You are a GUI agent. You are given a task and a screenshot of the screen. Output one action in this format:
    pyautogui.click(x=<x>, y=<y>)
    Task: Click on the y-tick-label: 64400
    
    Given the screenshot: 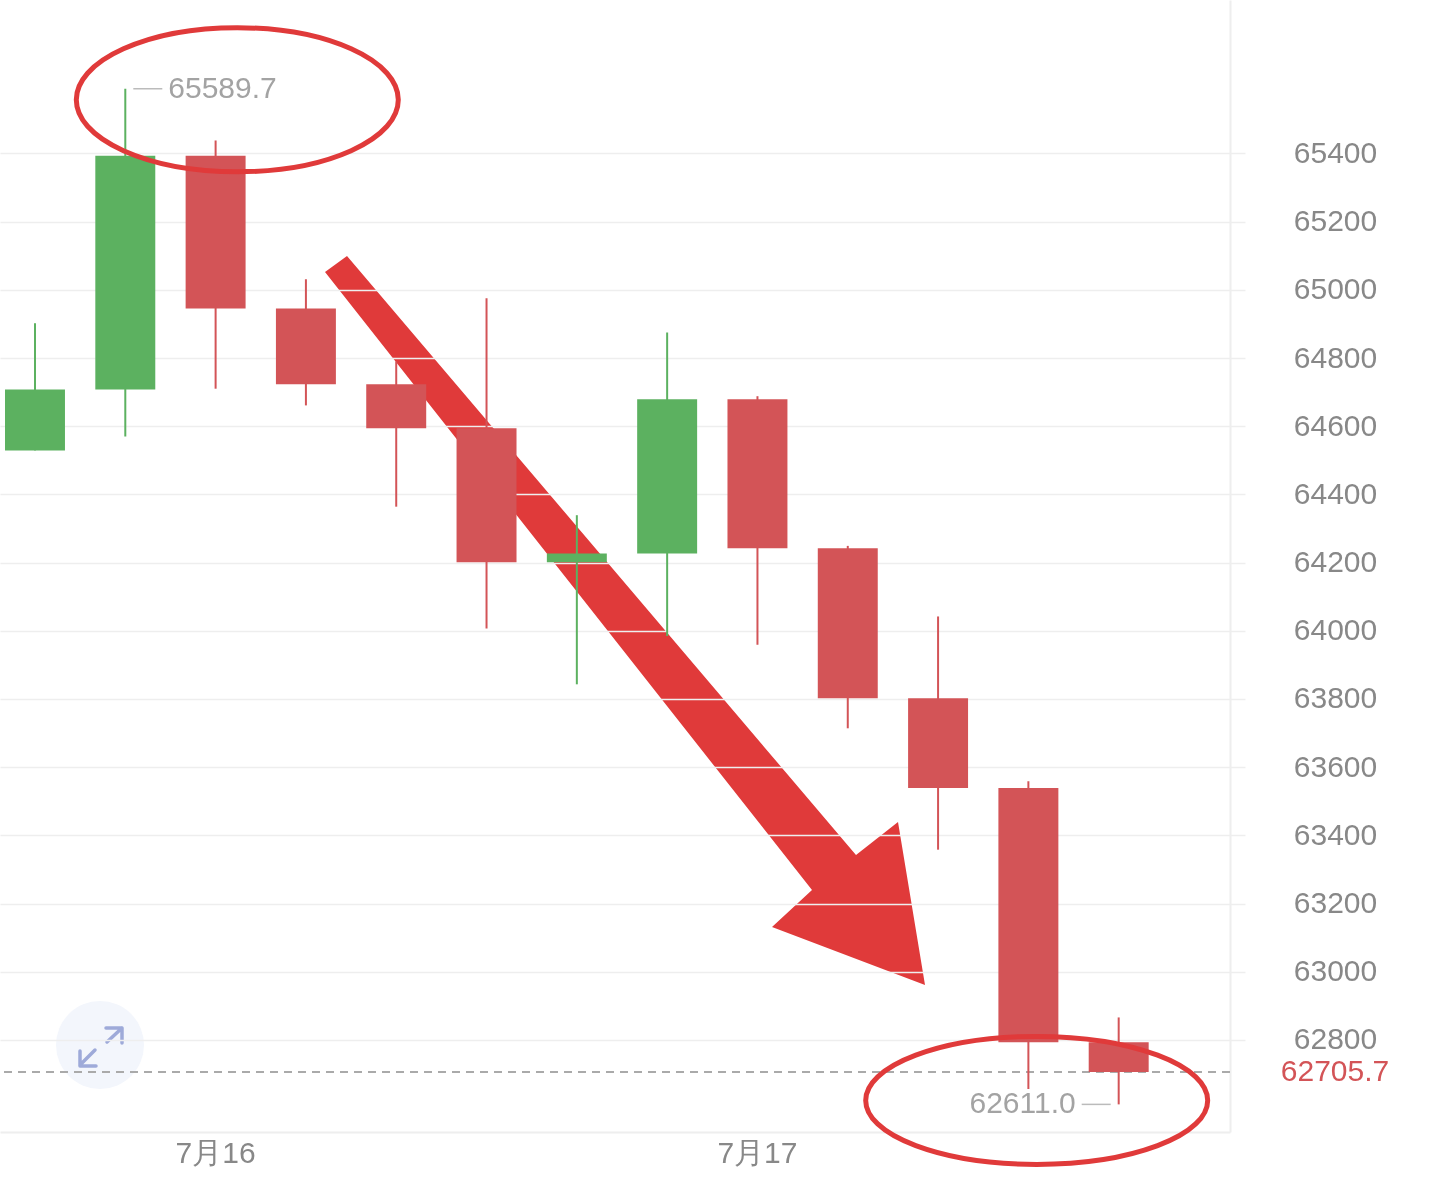 What is the action you would take?
    pyautogui.click(x=1335, y=493)
    